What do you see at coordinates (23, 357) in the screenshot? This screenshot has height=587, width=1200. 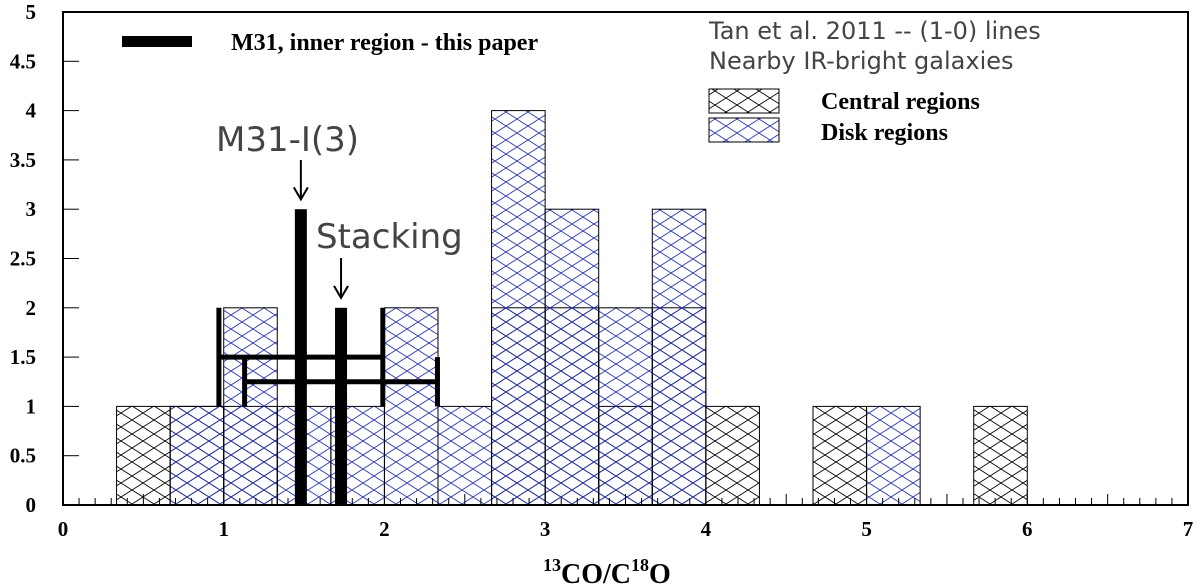 I see `y-tick-label: 1.5` at bounding box center [23, 357].